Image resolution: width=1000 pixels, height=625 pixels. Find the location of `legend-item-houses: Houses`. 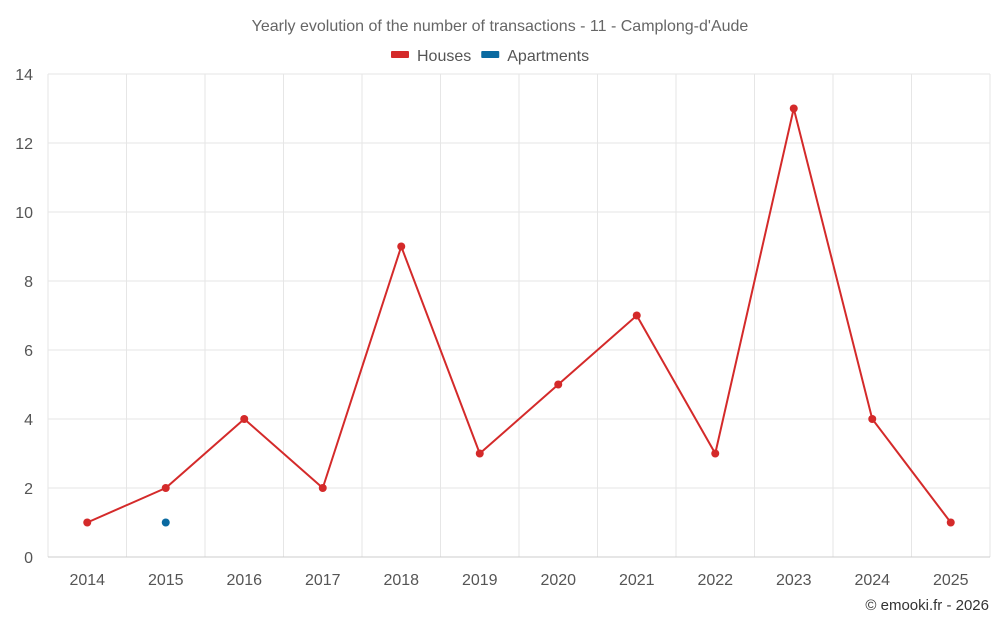

legend-item-houses: Houses is located at coordinates (431, 56).